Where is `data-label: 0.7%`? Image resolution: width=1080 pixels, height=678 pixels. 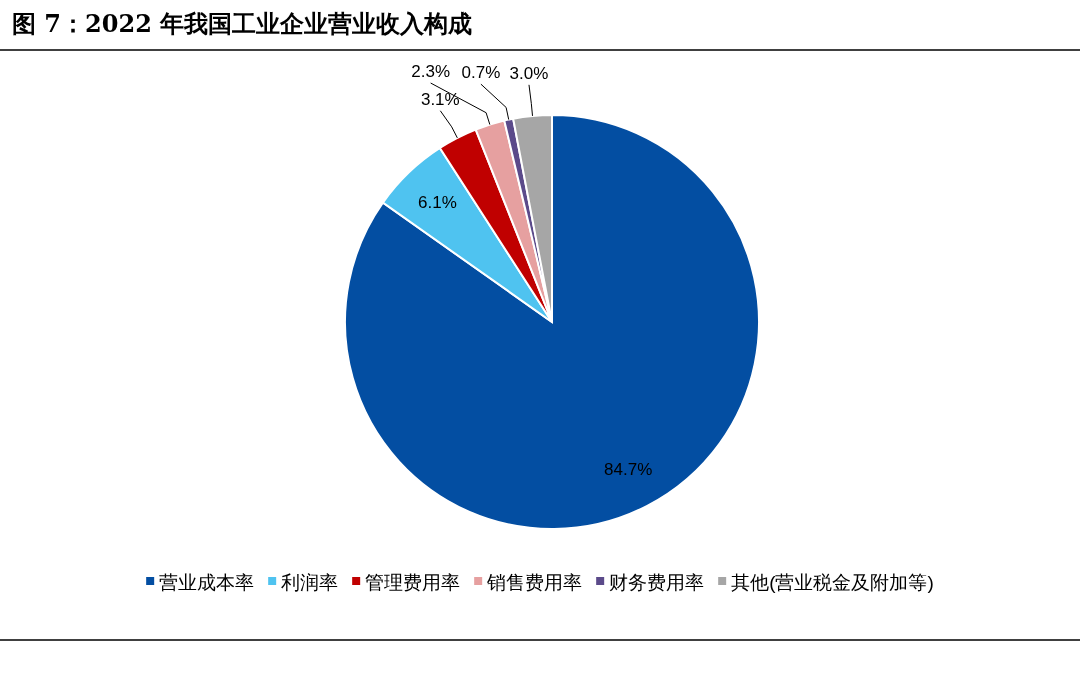
data-label: 0.7% is located at coordinates (481, 73).